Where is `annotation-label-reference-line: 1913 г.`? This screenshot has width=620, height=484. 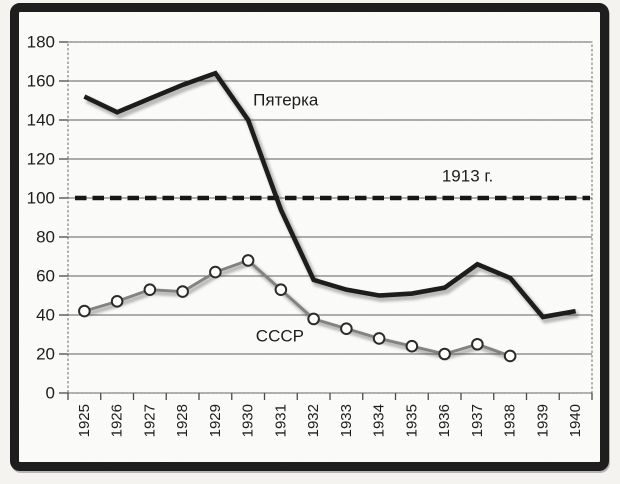
annotation-label-reference-line: 1913 г. is located at coordinates (467, 176).